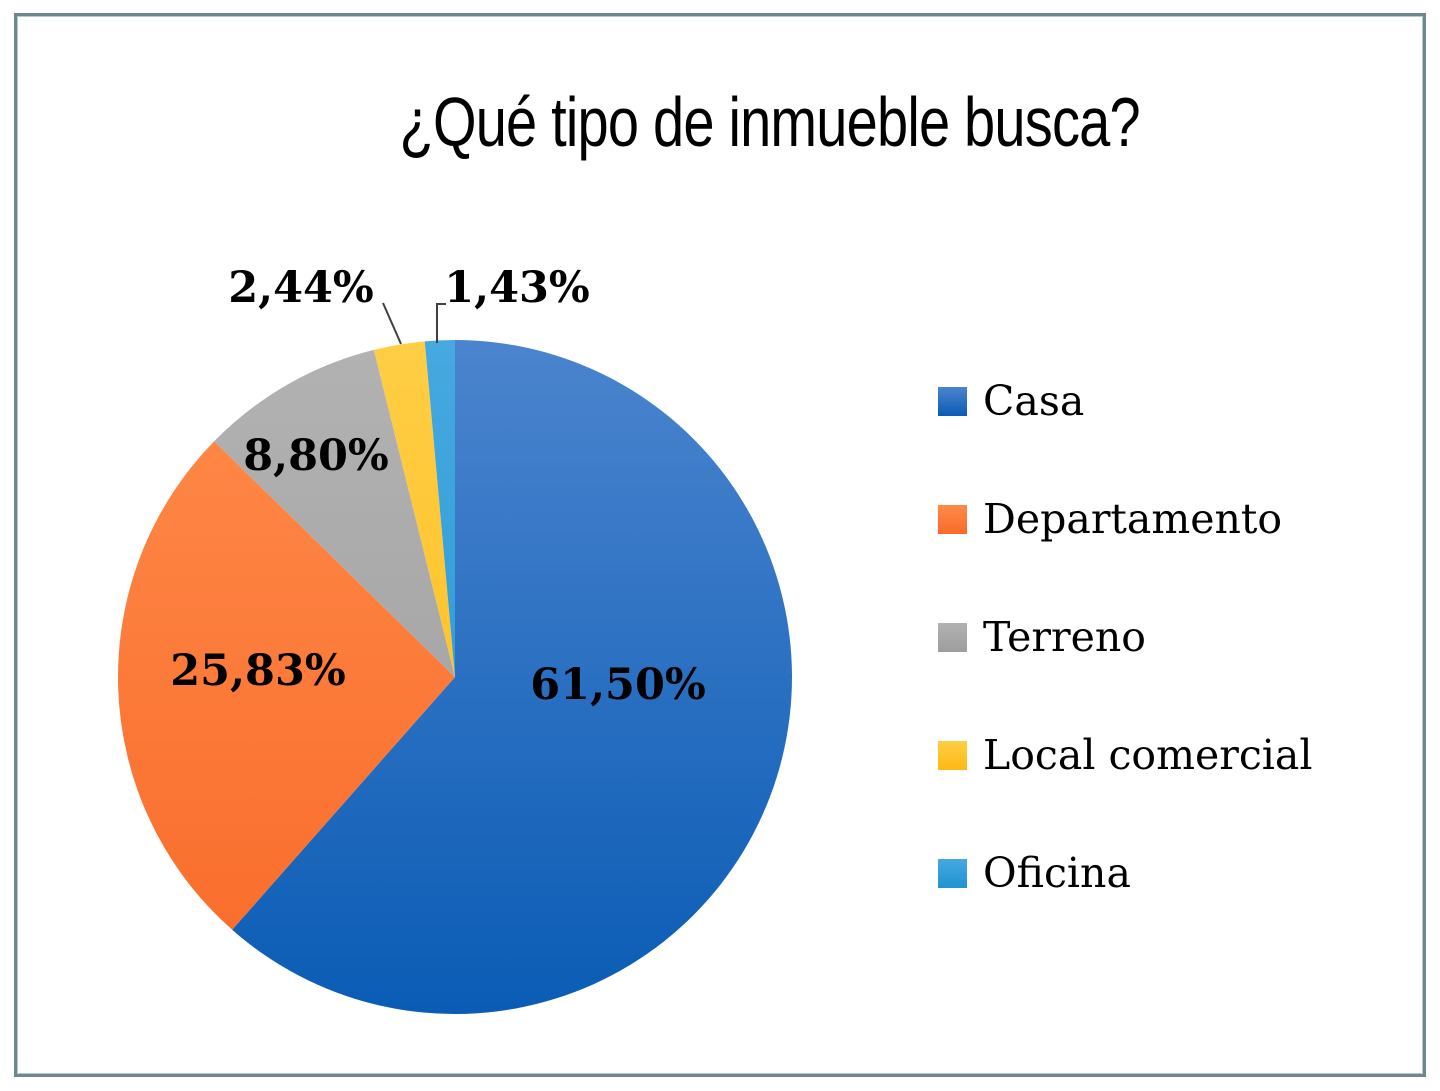 The height and width of the screenshot is (1091, 1440). Describe the element at coordinates (1034, 401) in the screenshot. I see `legend-label-casa: Casa` at that location.